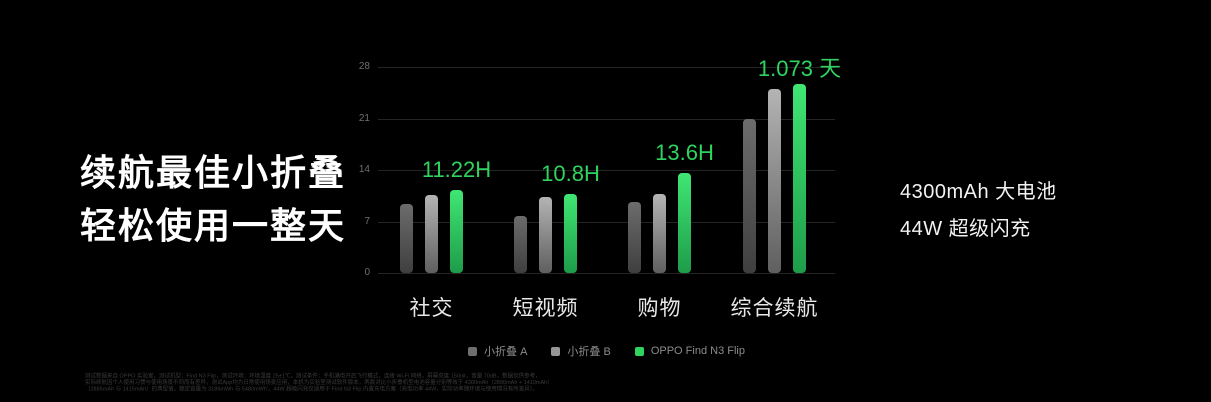  Describe the element at coordinates (506, 352) in the screenshot. I see `legend-label: 小折叠 A` at that location.